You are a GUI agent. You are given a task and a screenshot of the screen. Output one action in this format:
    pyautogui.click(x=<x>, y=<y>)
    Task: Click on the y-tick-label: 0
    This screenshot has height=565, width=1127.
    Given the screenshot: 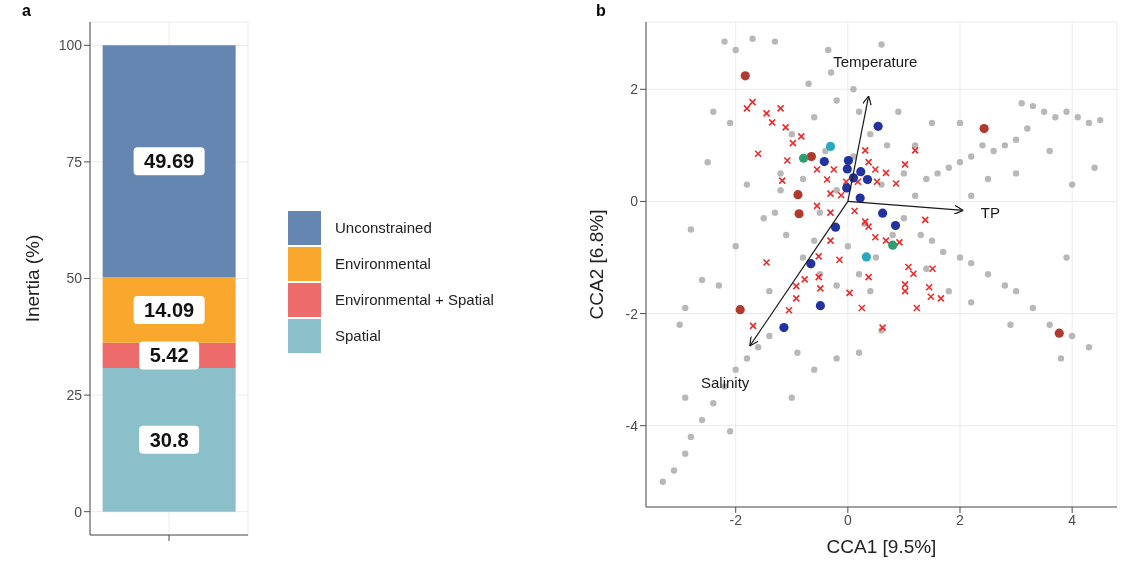 What is the action you would take?
    pyautogui.click(x=634, y=201)
    